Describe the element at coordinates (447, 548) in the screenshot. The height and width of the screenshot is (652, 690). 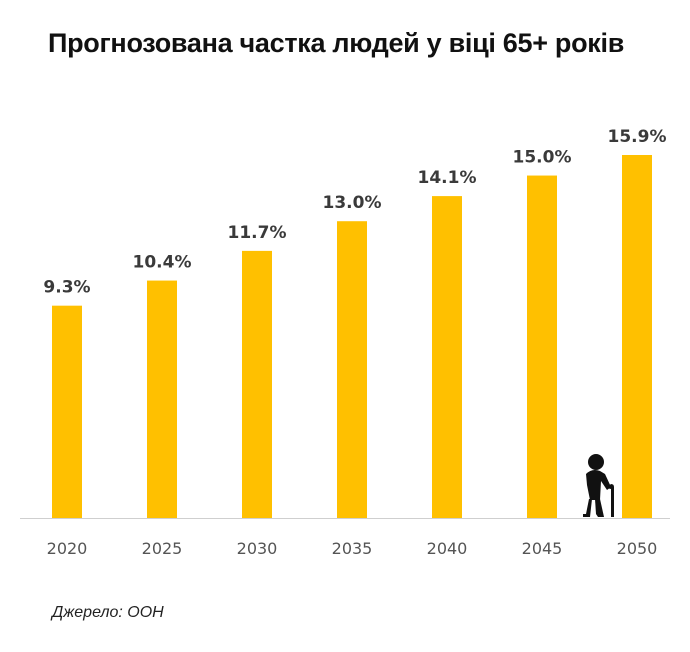
I see `x-tick-label-2040: 2040` at that location.